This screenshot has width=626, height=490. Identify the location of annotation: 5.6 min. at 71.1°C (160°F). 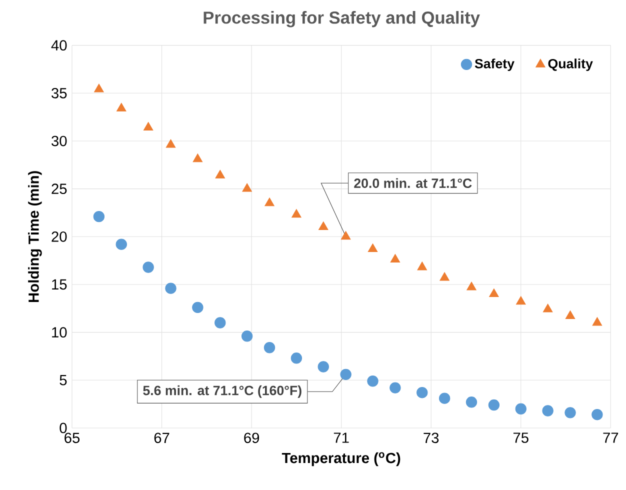
(222, 391).